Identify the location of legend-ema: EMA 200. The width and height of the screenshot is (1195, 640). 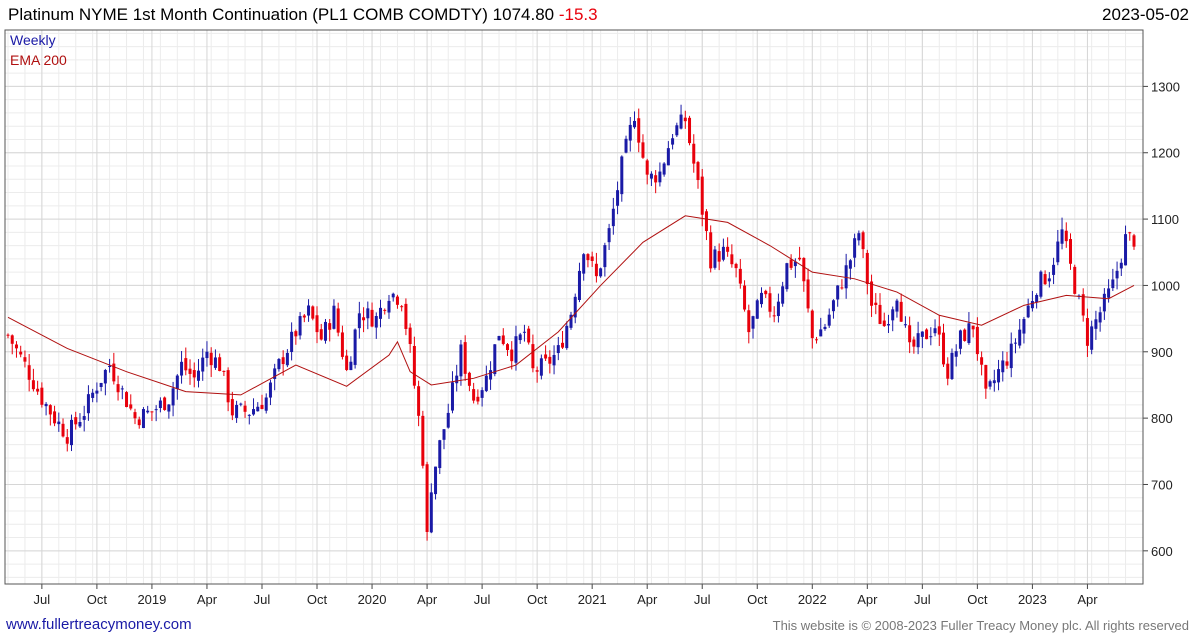
(38, 60).